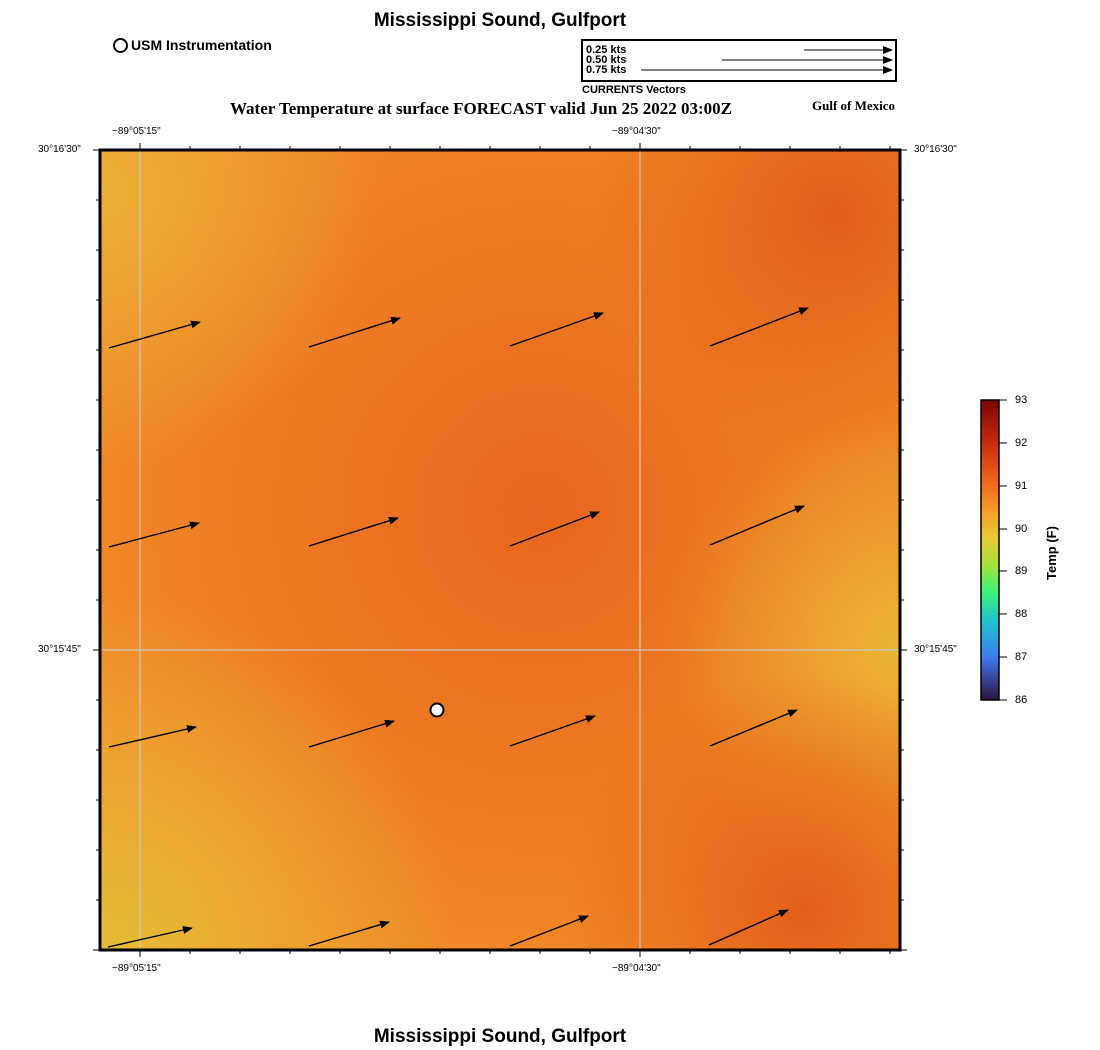 The image size is (1100, 1050). Describe the element at coordinates (120, 45) in the screenshot. I see `instrument-marker-icon` at that location.